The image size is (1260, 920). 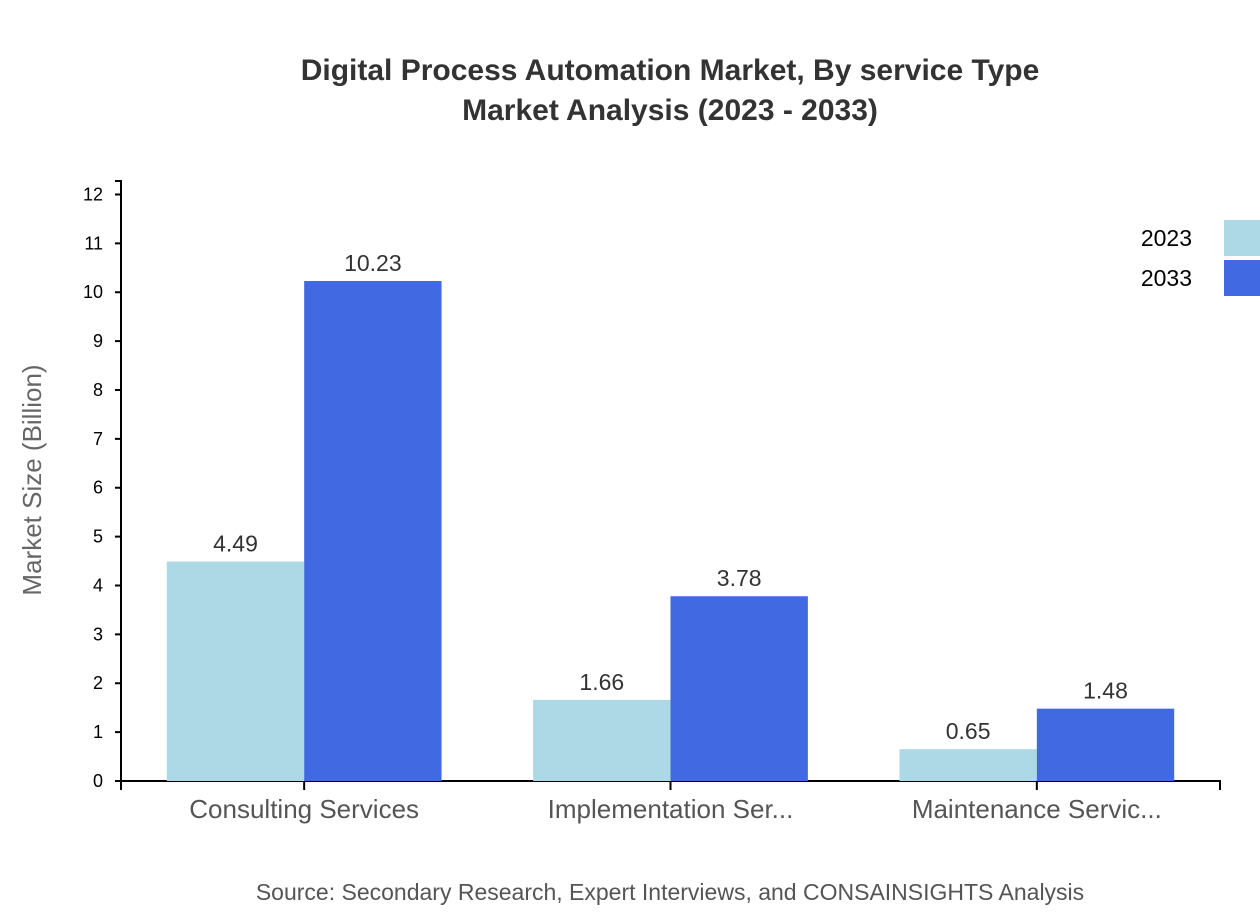 What do you see at coordinates (1200, 258) in the screenshot?
I see `legend: 2023 2033` at bounding box center [1200, 258].